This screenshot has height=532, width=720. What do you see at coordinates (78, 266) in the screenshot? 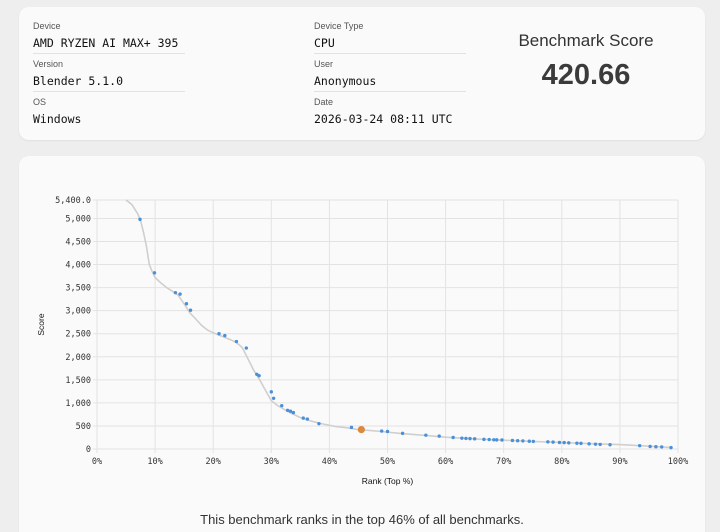
I see `y-tick-label: 4,000` at bounding box center [78, 266].